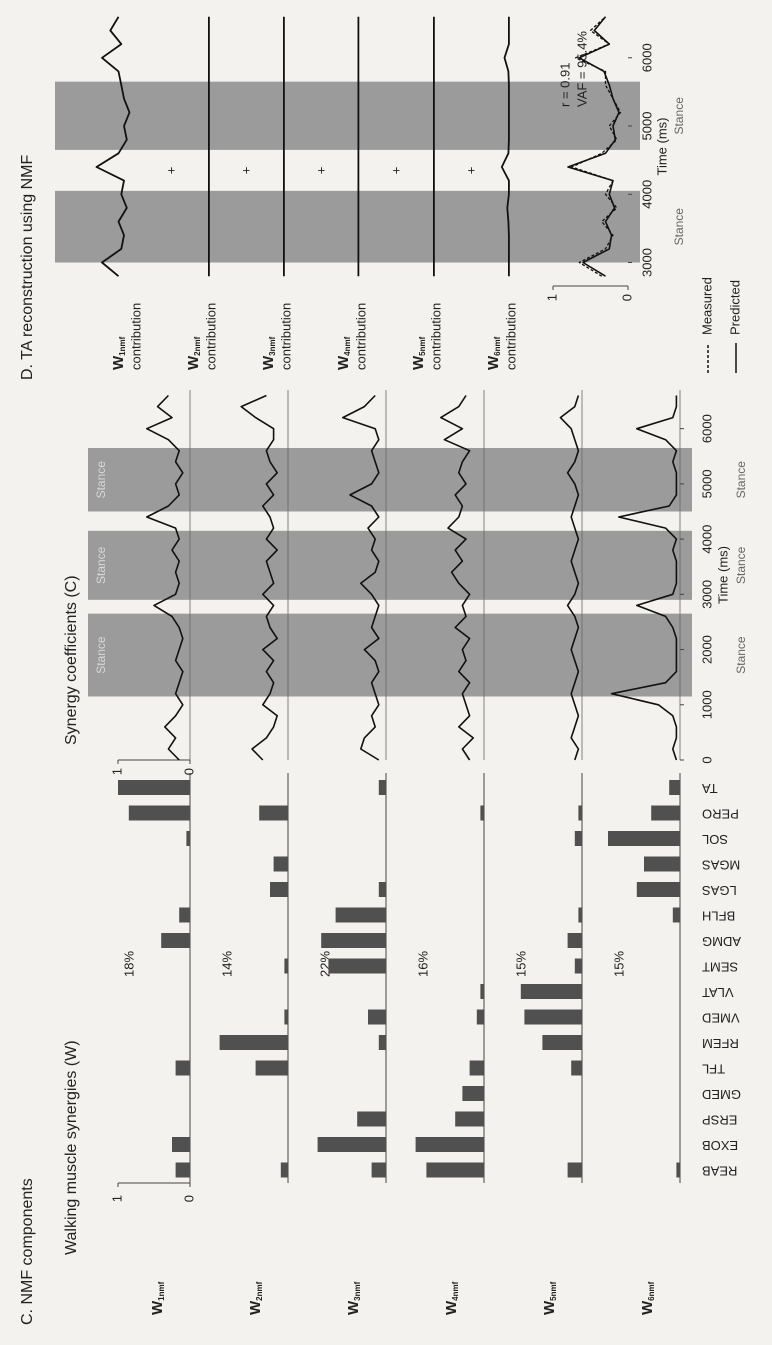  What do you see at coordinates (718, 916) in the screenshot?
I see `muscle-label: BFLH` at bounding box center [718, 916].